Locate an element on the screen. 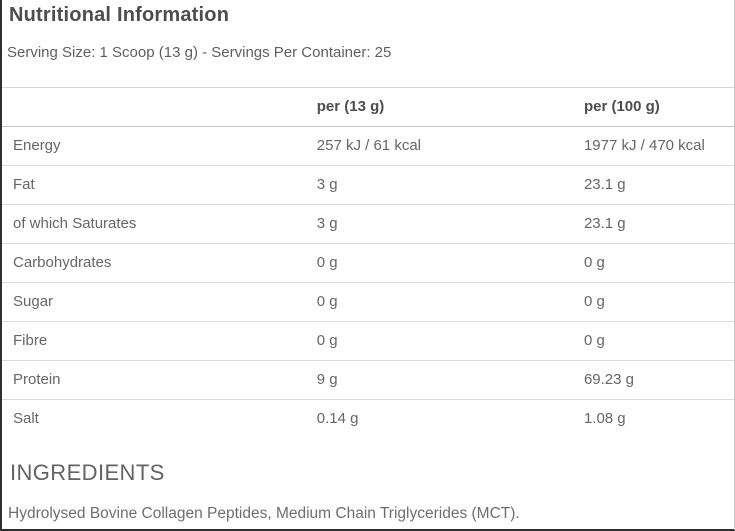 The image size is (735, 531). table-row: Fat 3 g 23.1 g is located at coordinates (368, 185).